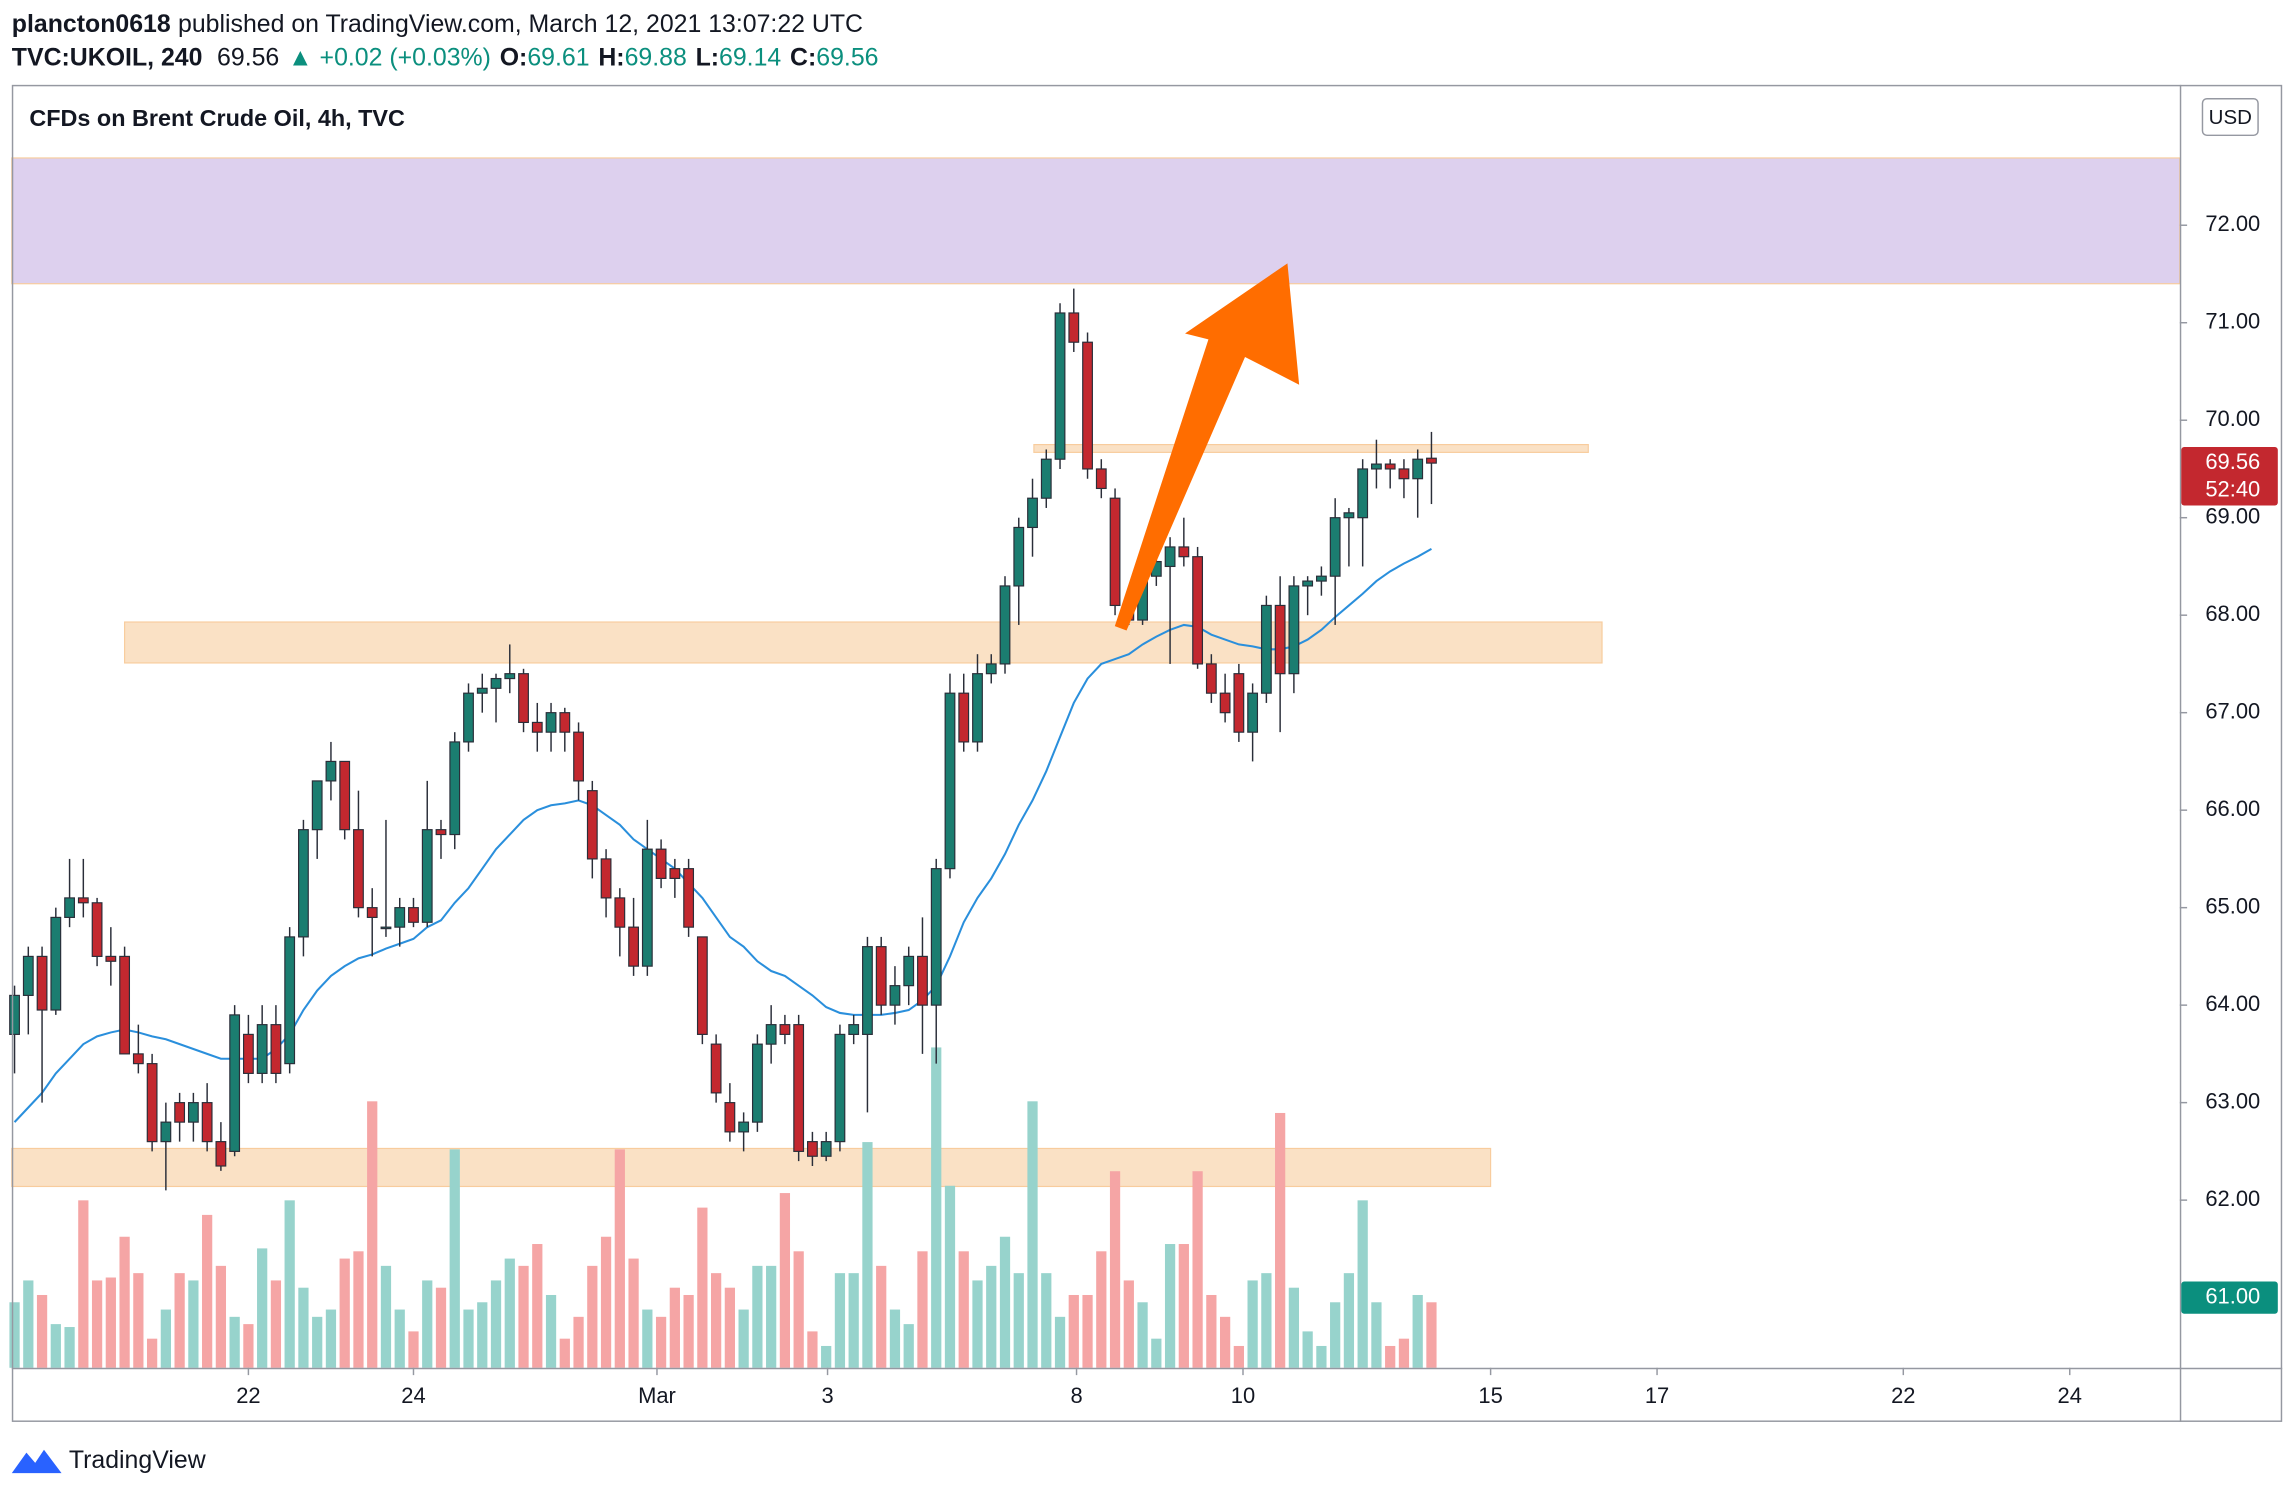 This screenshot has width=2294, height=1498. Describe the element at coordinates (2232, 321) in the screenshot. I see `y-tick-label: 71.00` at that location.